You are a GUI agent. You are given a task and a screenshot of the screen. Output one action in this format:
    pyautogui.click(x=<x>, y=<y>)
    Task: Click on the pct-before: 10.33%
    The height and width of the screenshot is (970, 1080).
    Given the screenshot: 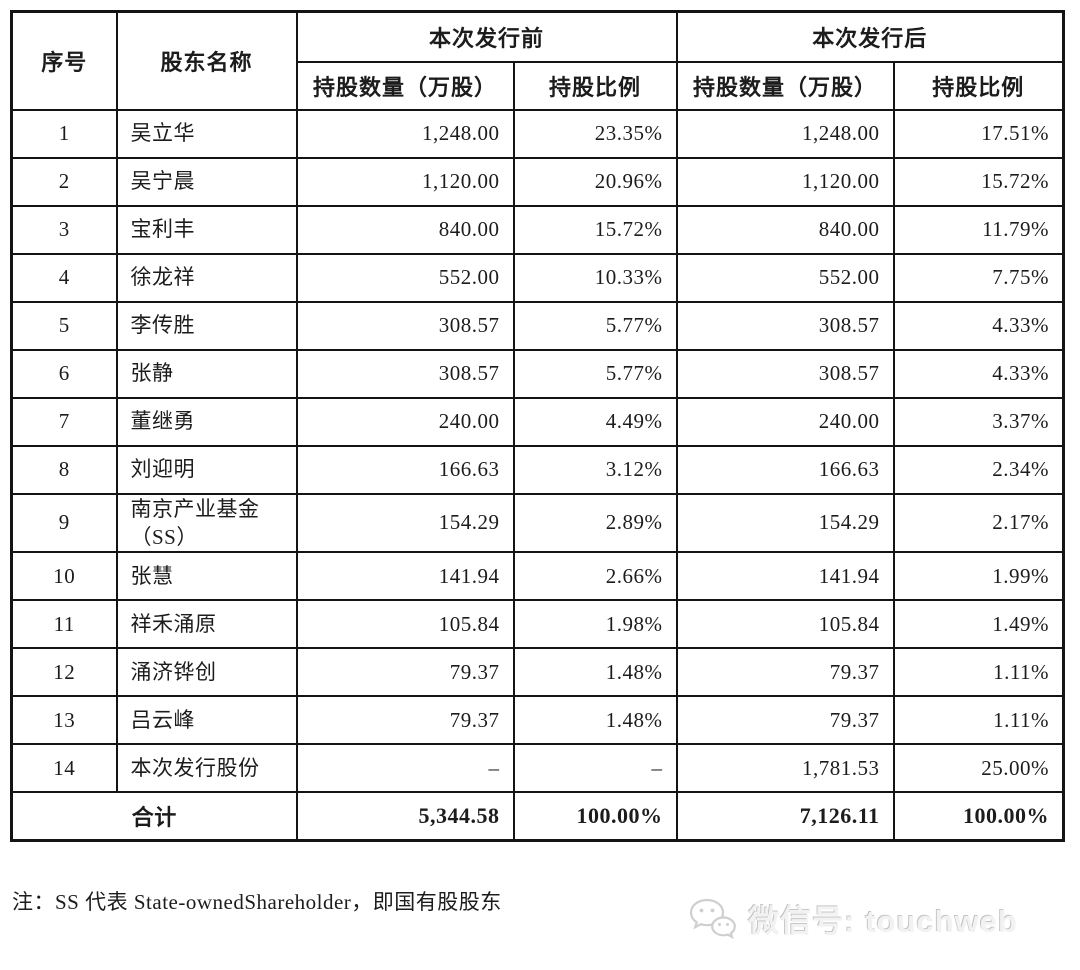 What is the action you would take?
    pyautogui.click(x=595, y=277)
    